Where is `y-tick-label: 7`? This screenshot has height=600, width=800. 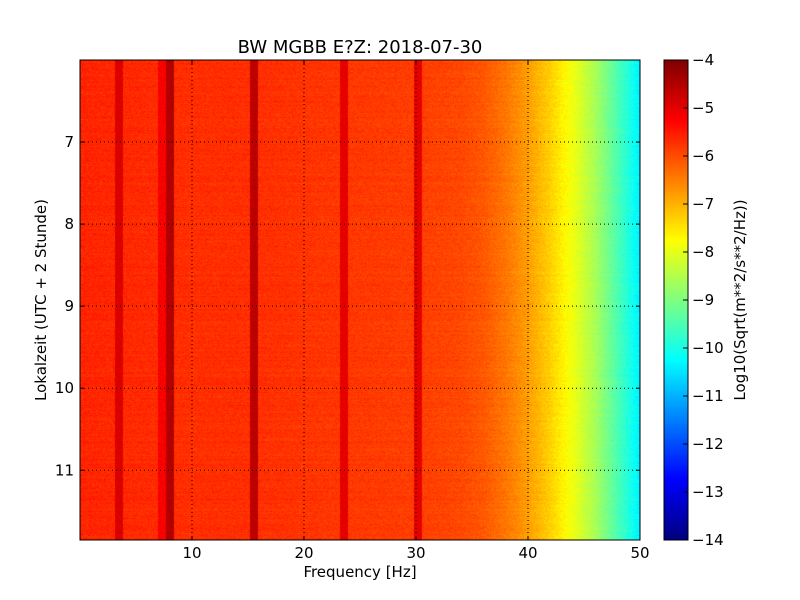
y-tick-label: 7 is located at coordinates (69, 142).